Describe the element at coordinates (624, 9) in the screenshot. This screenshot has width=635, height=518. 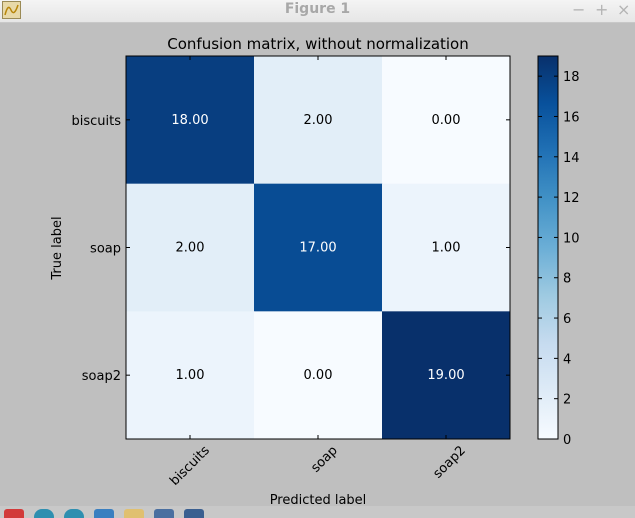
I see `close-button: ×` at that location.